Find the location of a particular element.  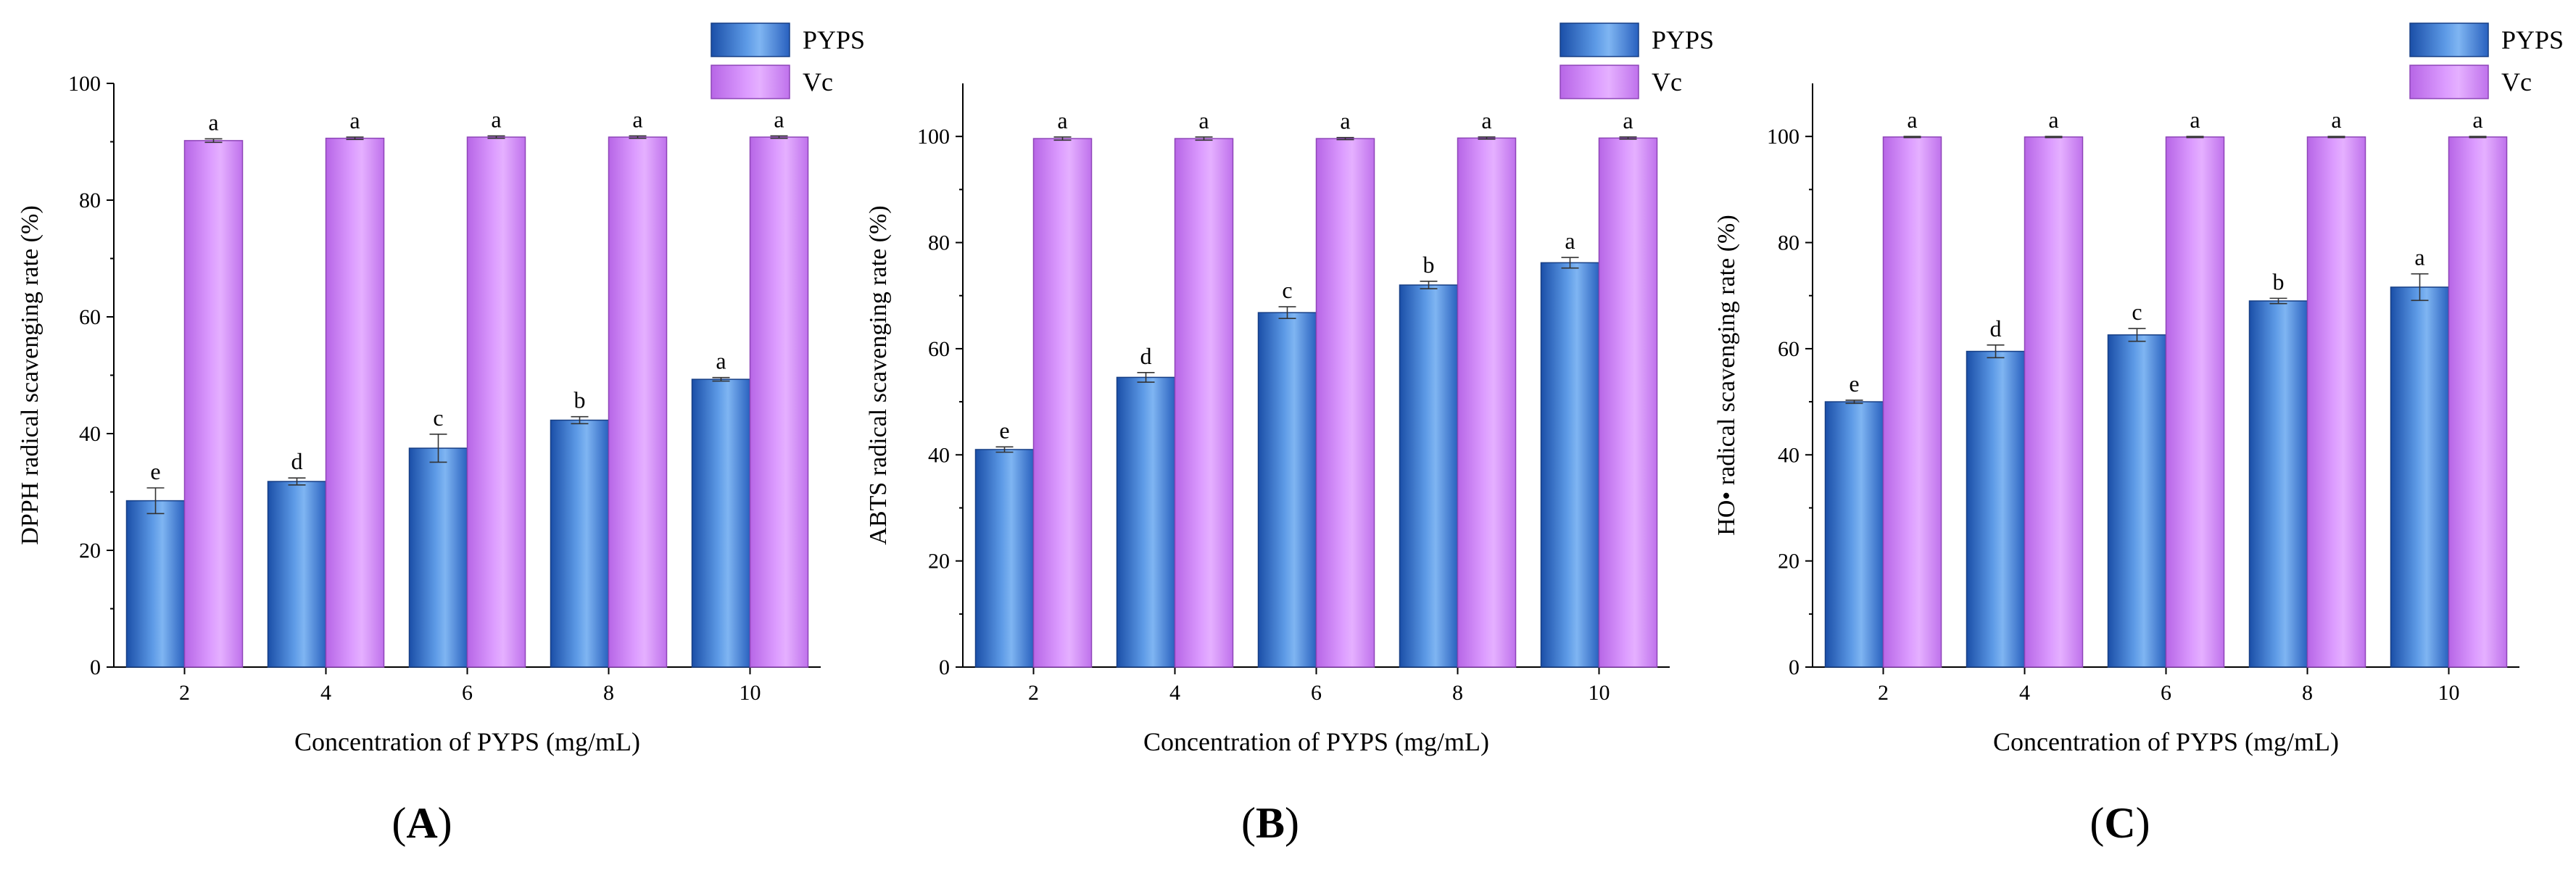

y-axis-title: DPPH radical scavenging rate (%) is located at coordinates (31, 375).